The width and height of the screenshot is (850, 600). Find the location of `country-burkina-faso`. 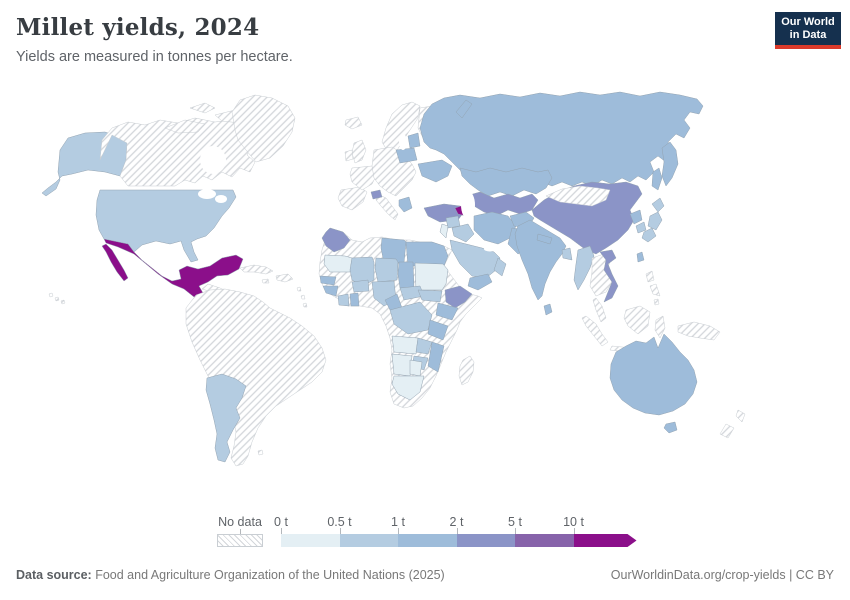

country-burkina-faso is located at coordinates (360, 286).